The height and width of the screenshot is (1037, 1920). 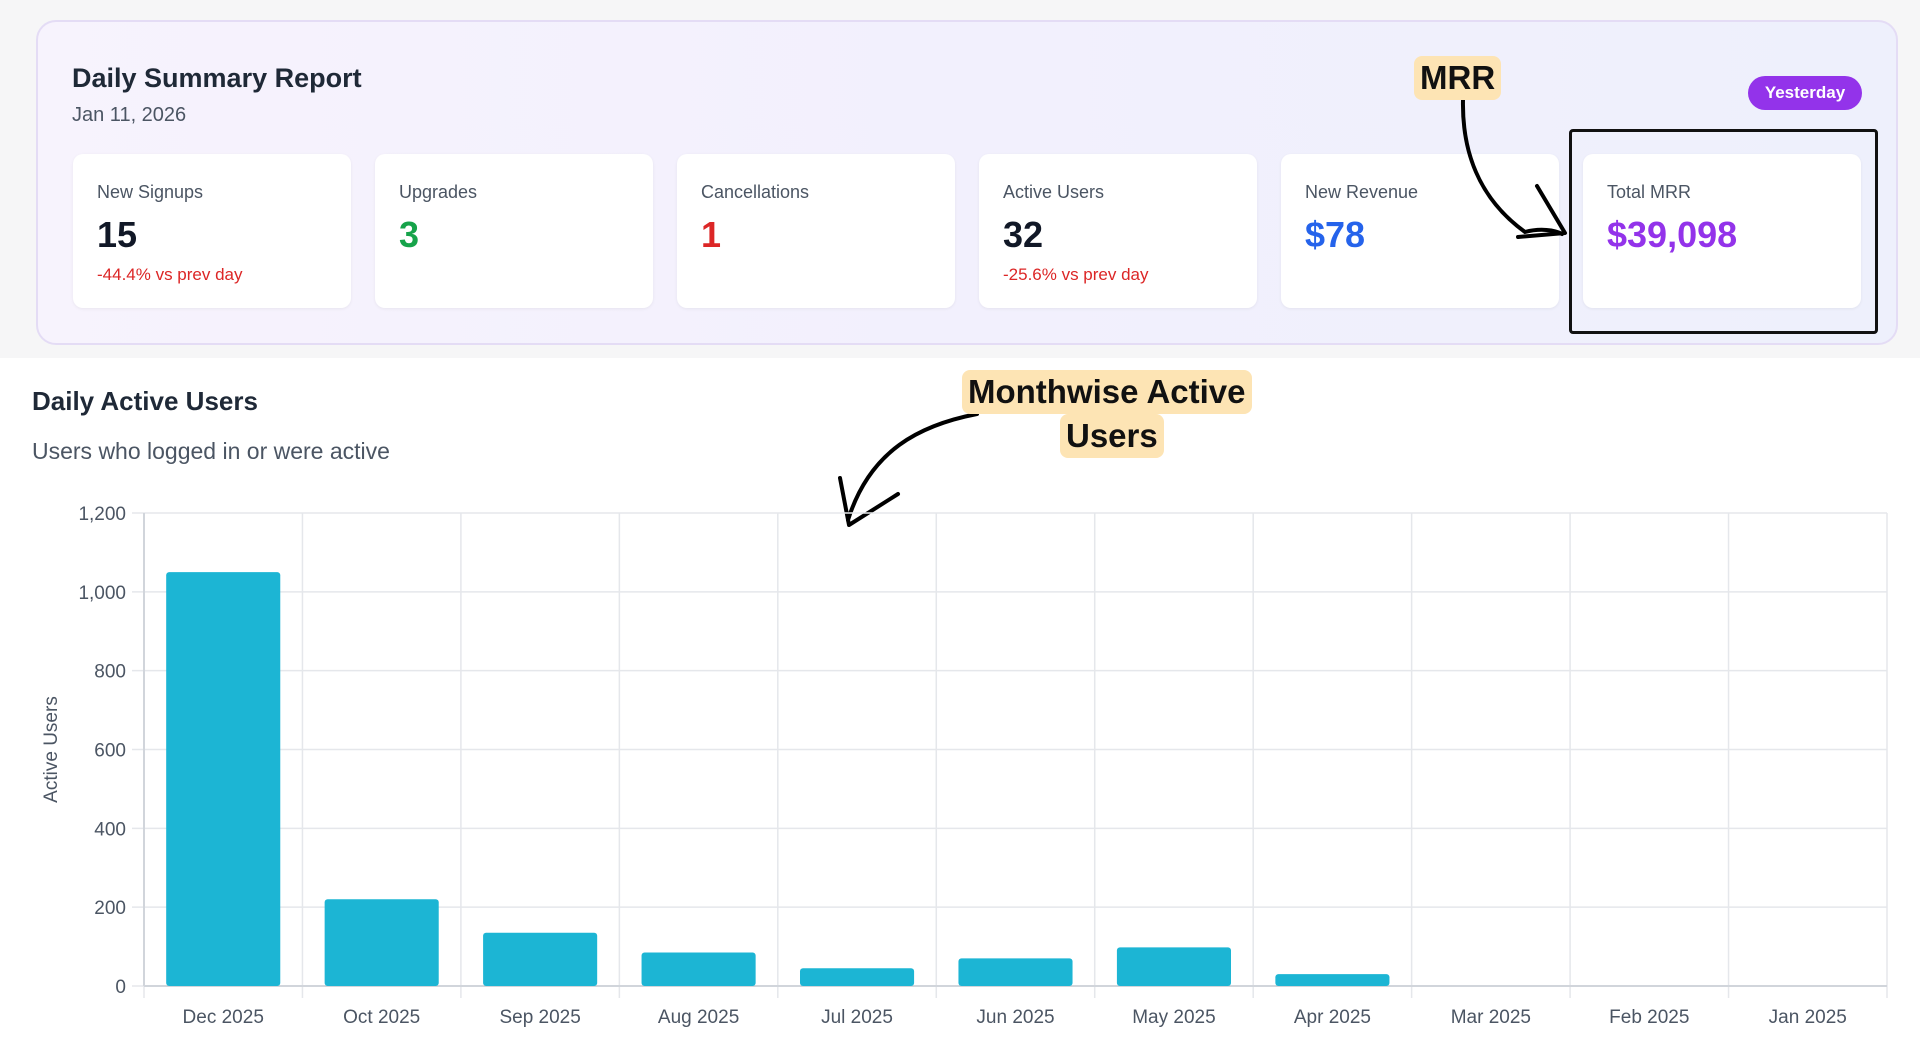 I want to click on y-tick-label: 0, so click(x=120, y=987).